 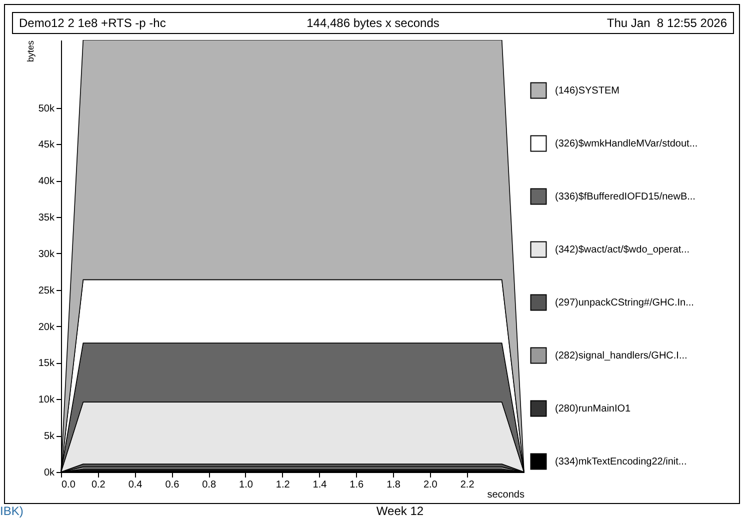 What do you see at coordinates (31, 51) in the screenshot?
I see `y-axis-title: bytes` at bounding box center [31, 51].